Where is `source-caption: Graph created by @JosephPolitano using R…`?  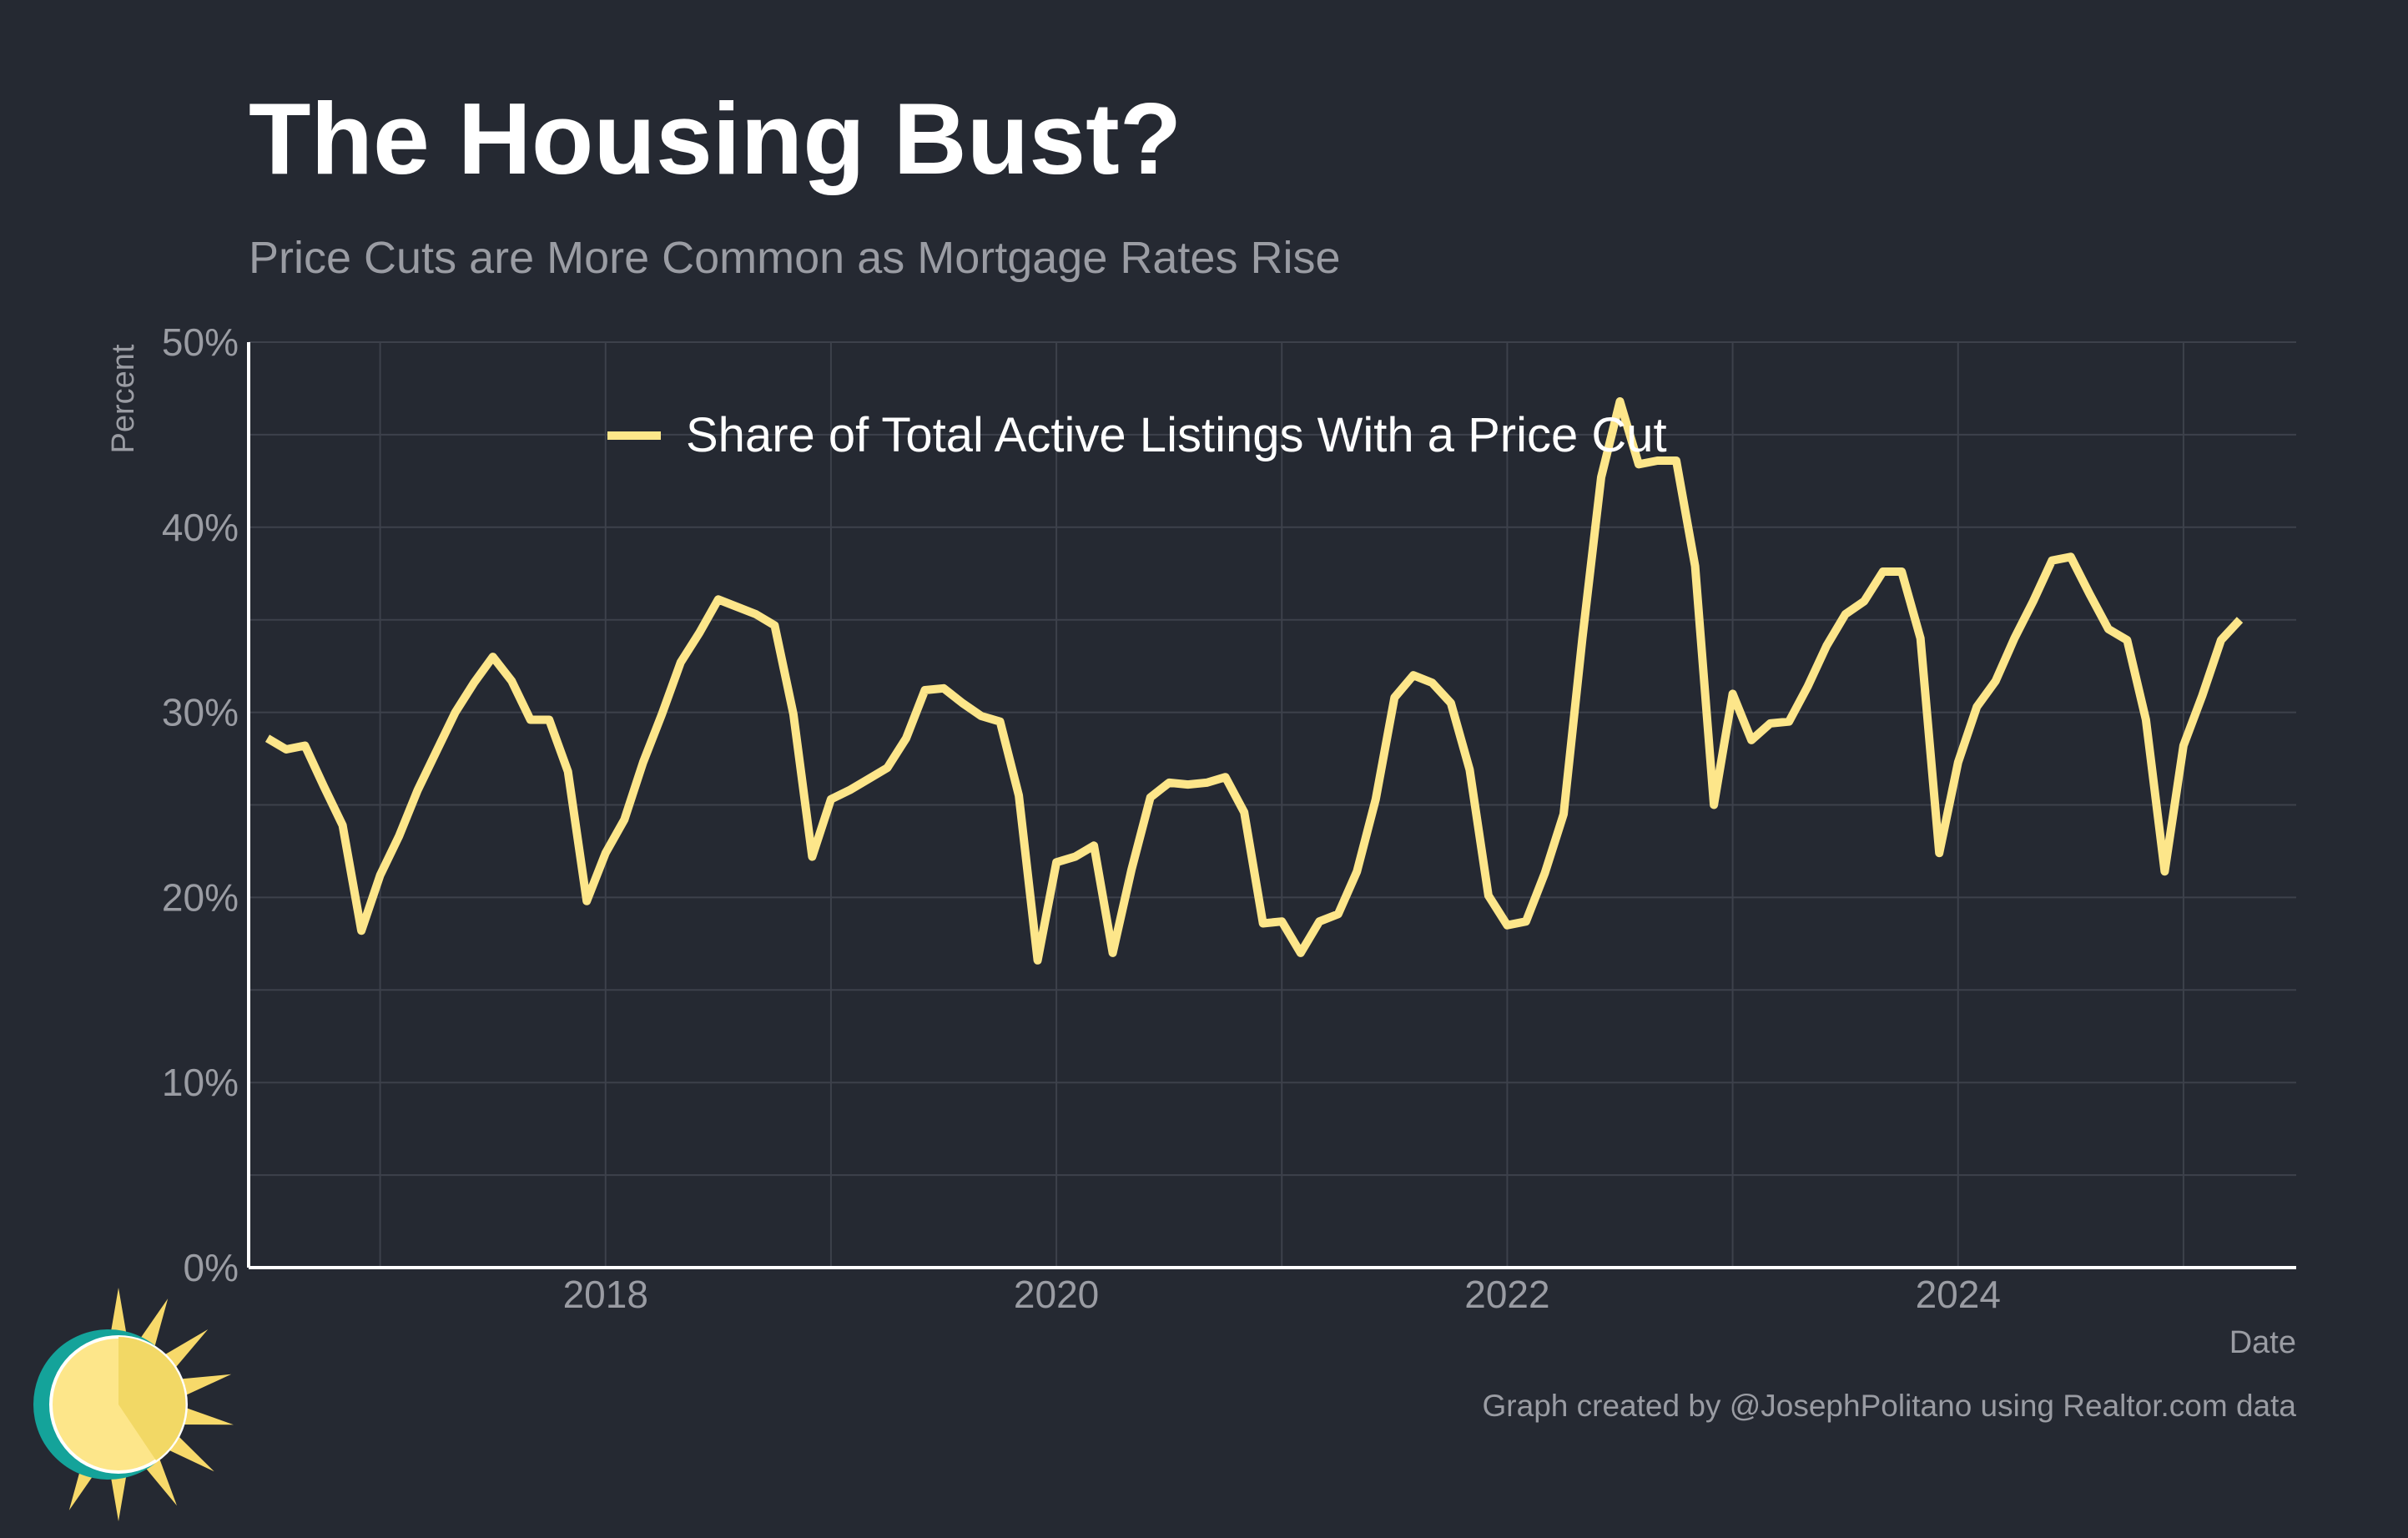 source-caption: Graph created by @JosephPolitano using R… is located at coordinates (1889, 1406).